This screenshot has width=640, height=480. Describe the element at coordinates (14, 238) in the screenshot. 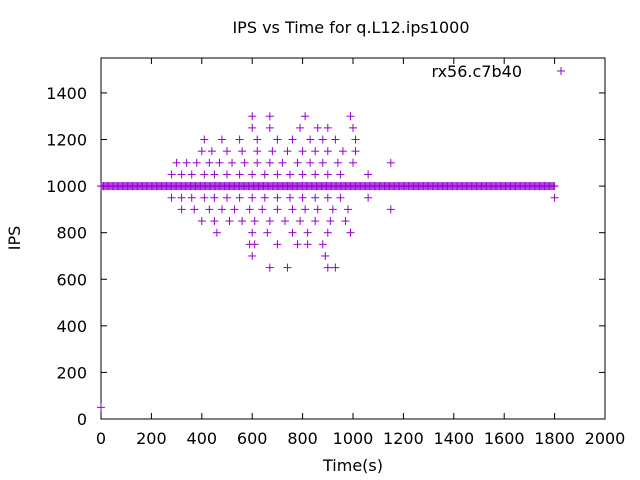

I see `y-axis-label: IPS` at that location.